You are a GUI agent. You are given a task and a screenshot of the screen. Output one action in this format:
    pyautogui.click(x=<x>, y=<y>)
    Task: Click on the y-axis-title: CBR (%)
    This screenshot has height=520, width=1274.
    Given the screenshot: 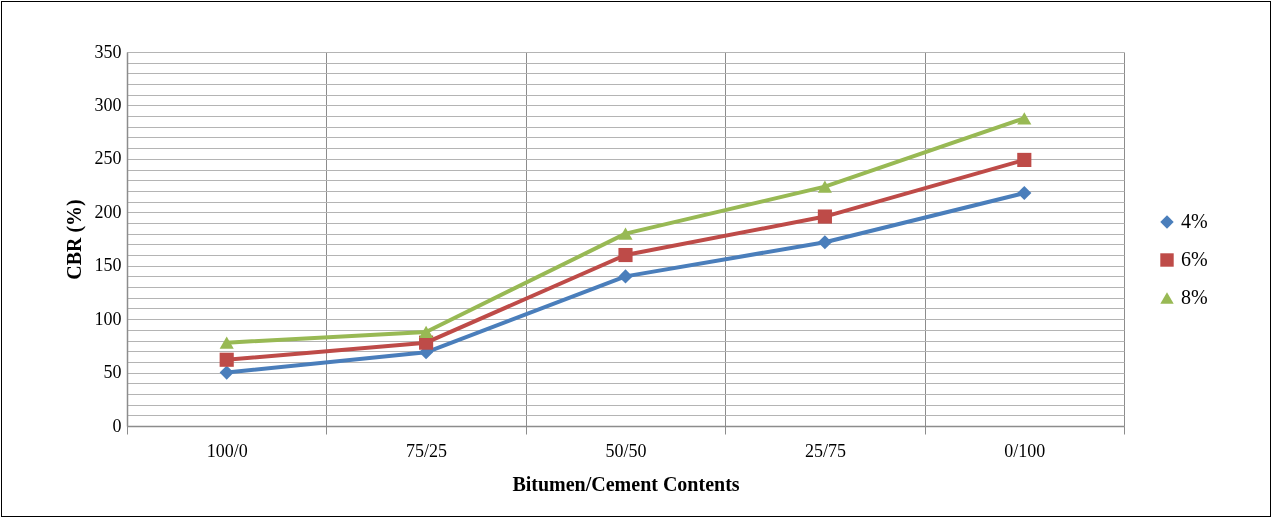 What is the action you would take?
    pyautogui.click(x=74, y=239)
    